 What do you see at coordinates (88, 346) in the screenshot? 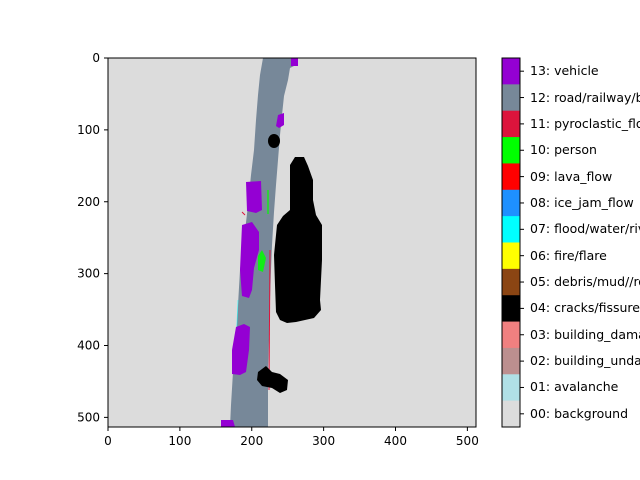
I see `y-tick-label: 400` at bounding box center [88, 346].